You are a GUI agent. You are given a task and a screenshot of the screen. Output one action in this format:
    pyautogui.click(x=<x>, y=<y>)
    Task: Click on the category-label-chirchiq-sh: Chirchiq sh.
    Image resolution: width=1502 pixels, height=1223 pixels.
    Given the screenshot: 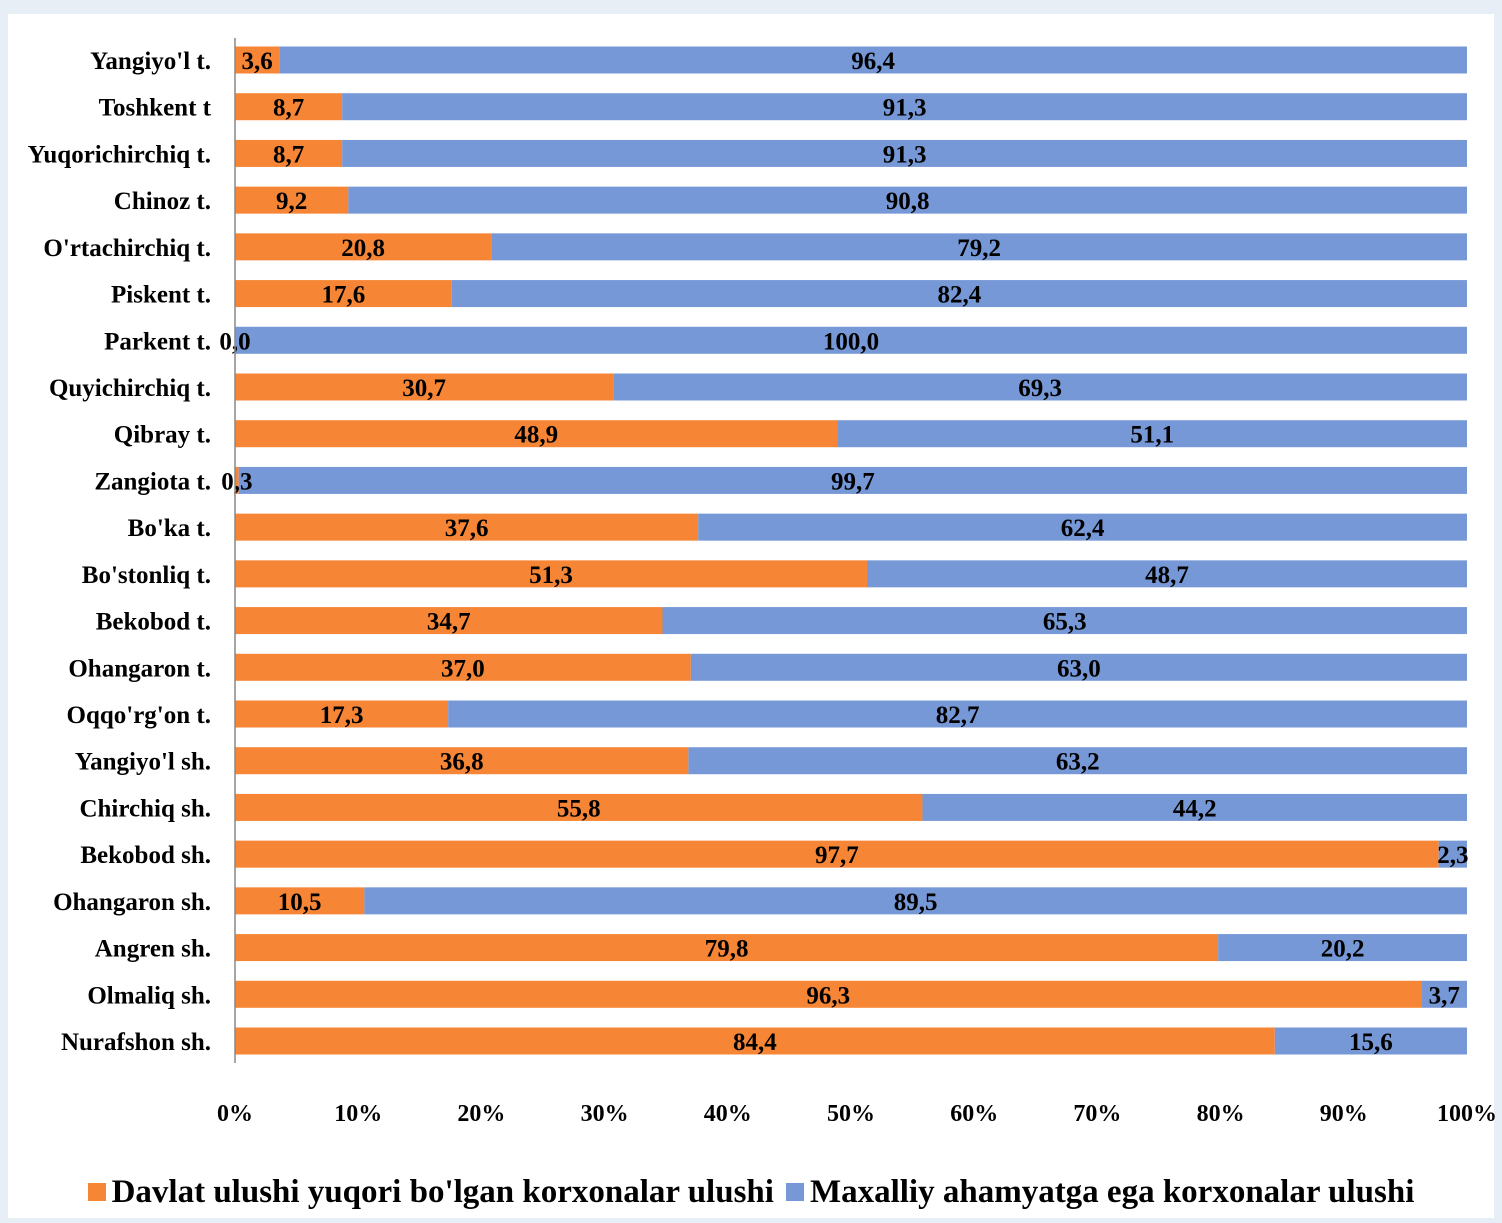 What is the action you would take?
    pyautogui.click(x=145, y=808)
    